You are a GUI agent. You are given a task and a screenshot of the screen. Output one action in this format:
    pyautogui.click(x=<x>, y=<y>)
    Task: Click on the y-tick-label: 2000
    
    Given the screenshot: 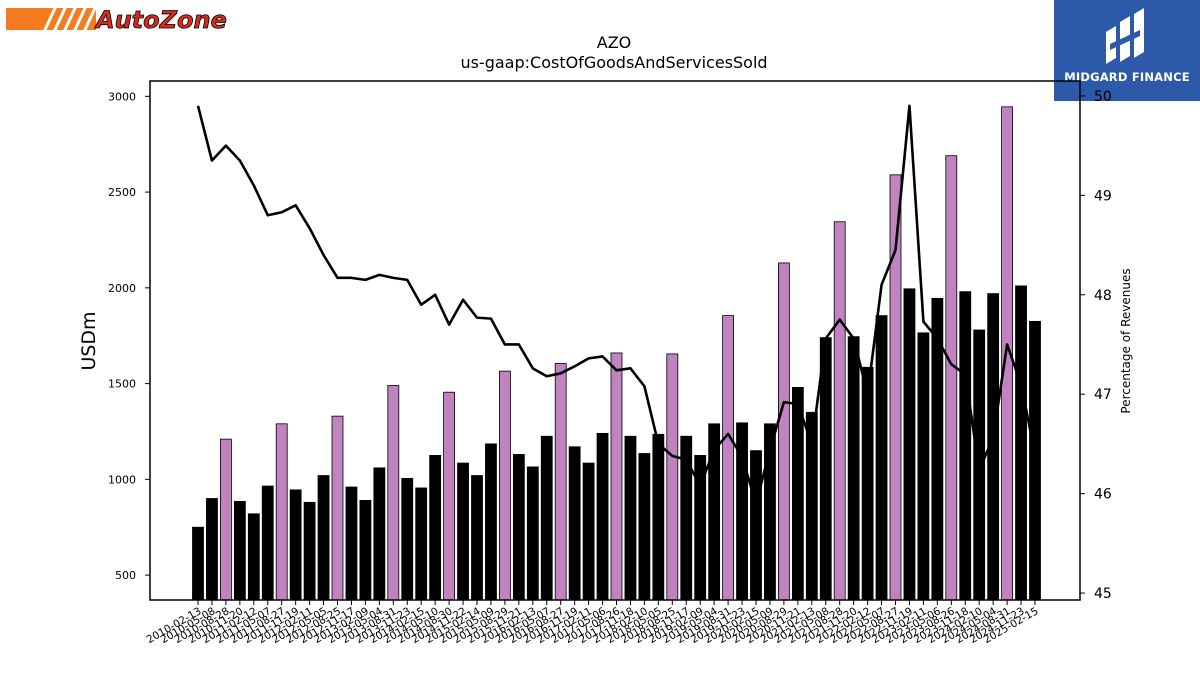 What is the action you would take?
    pyautogui.click(x=122, y=288)
    